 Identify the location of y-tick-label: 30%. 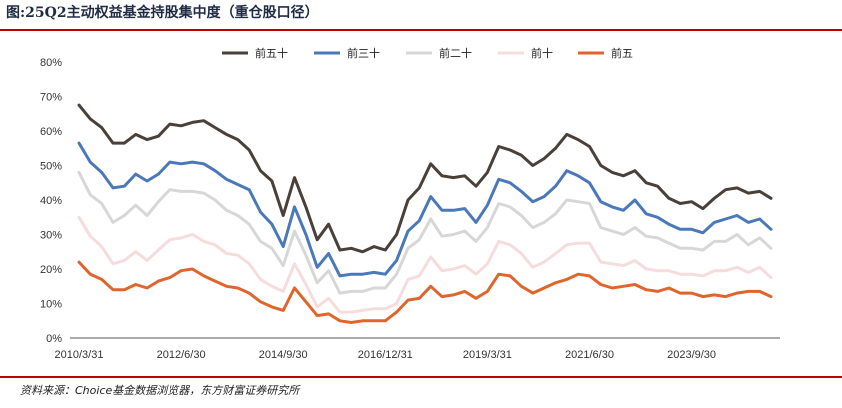
(51, 236).